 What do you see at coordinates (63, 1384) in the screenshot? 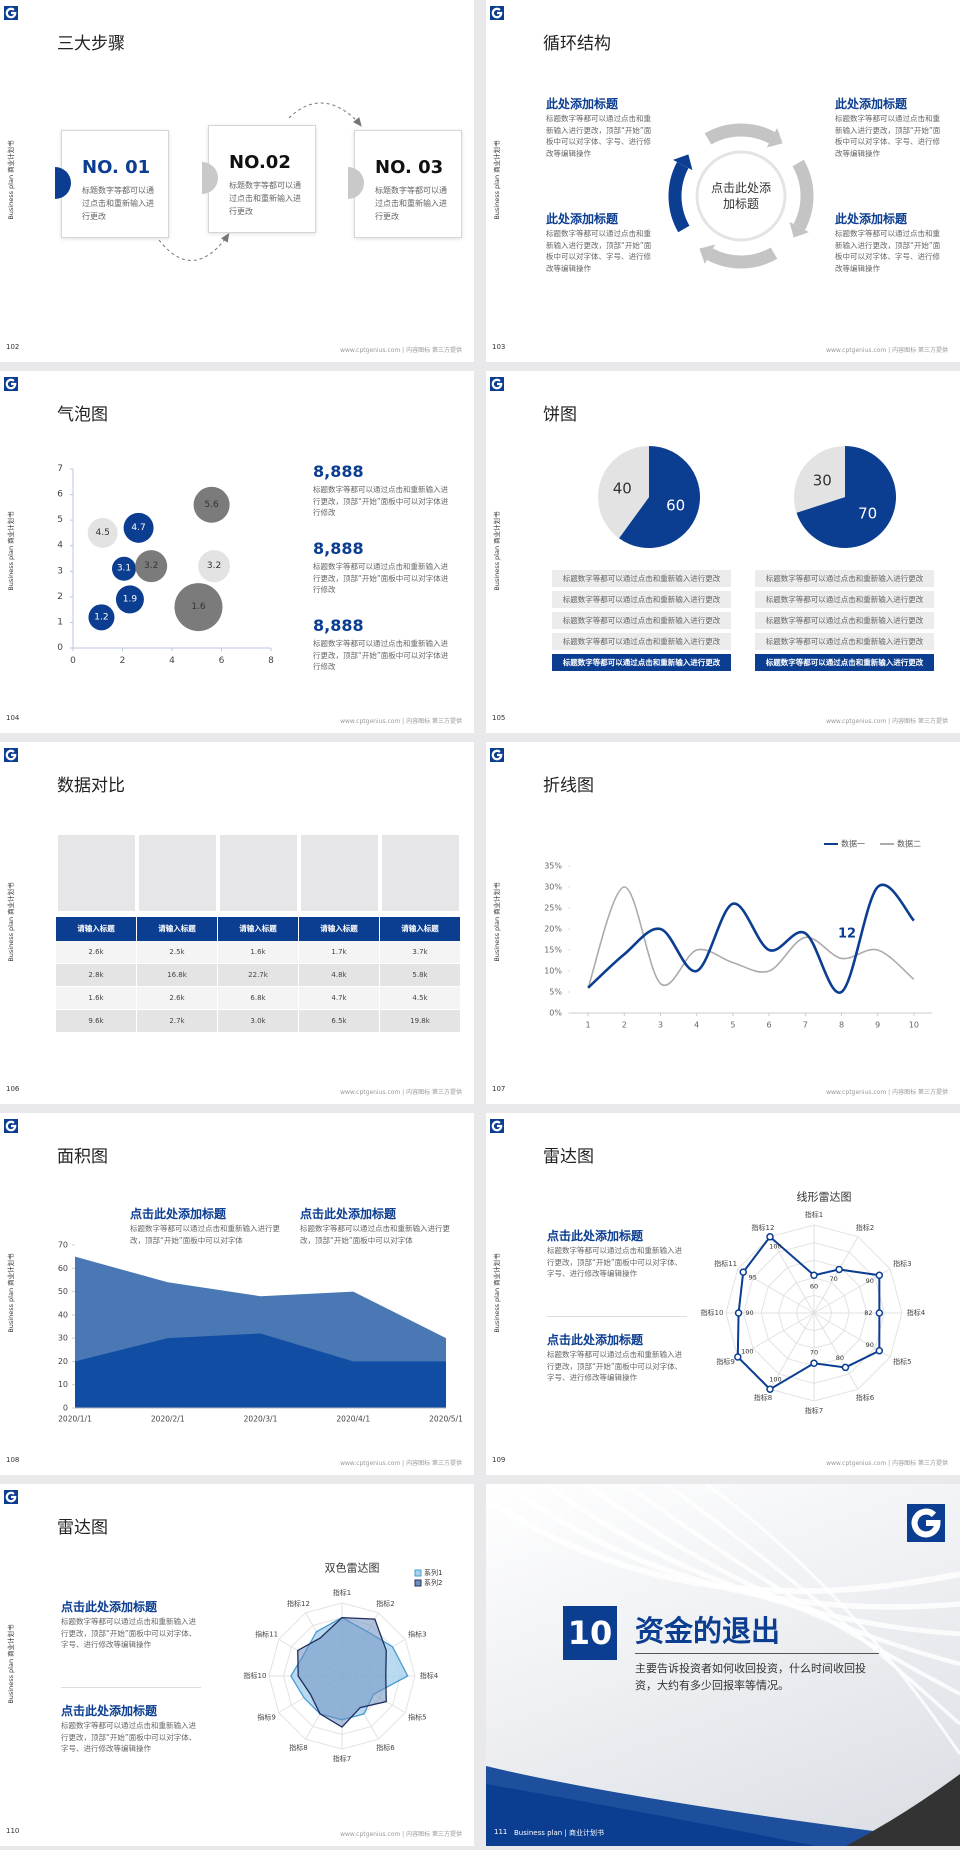
I see `y-tick-label: 10` at bounding box center [63, 1384].